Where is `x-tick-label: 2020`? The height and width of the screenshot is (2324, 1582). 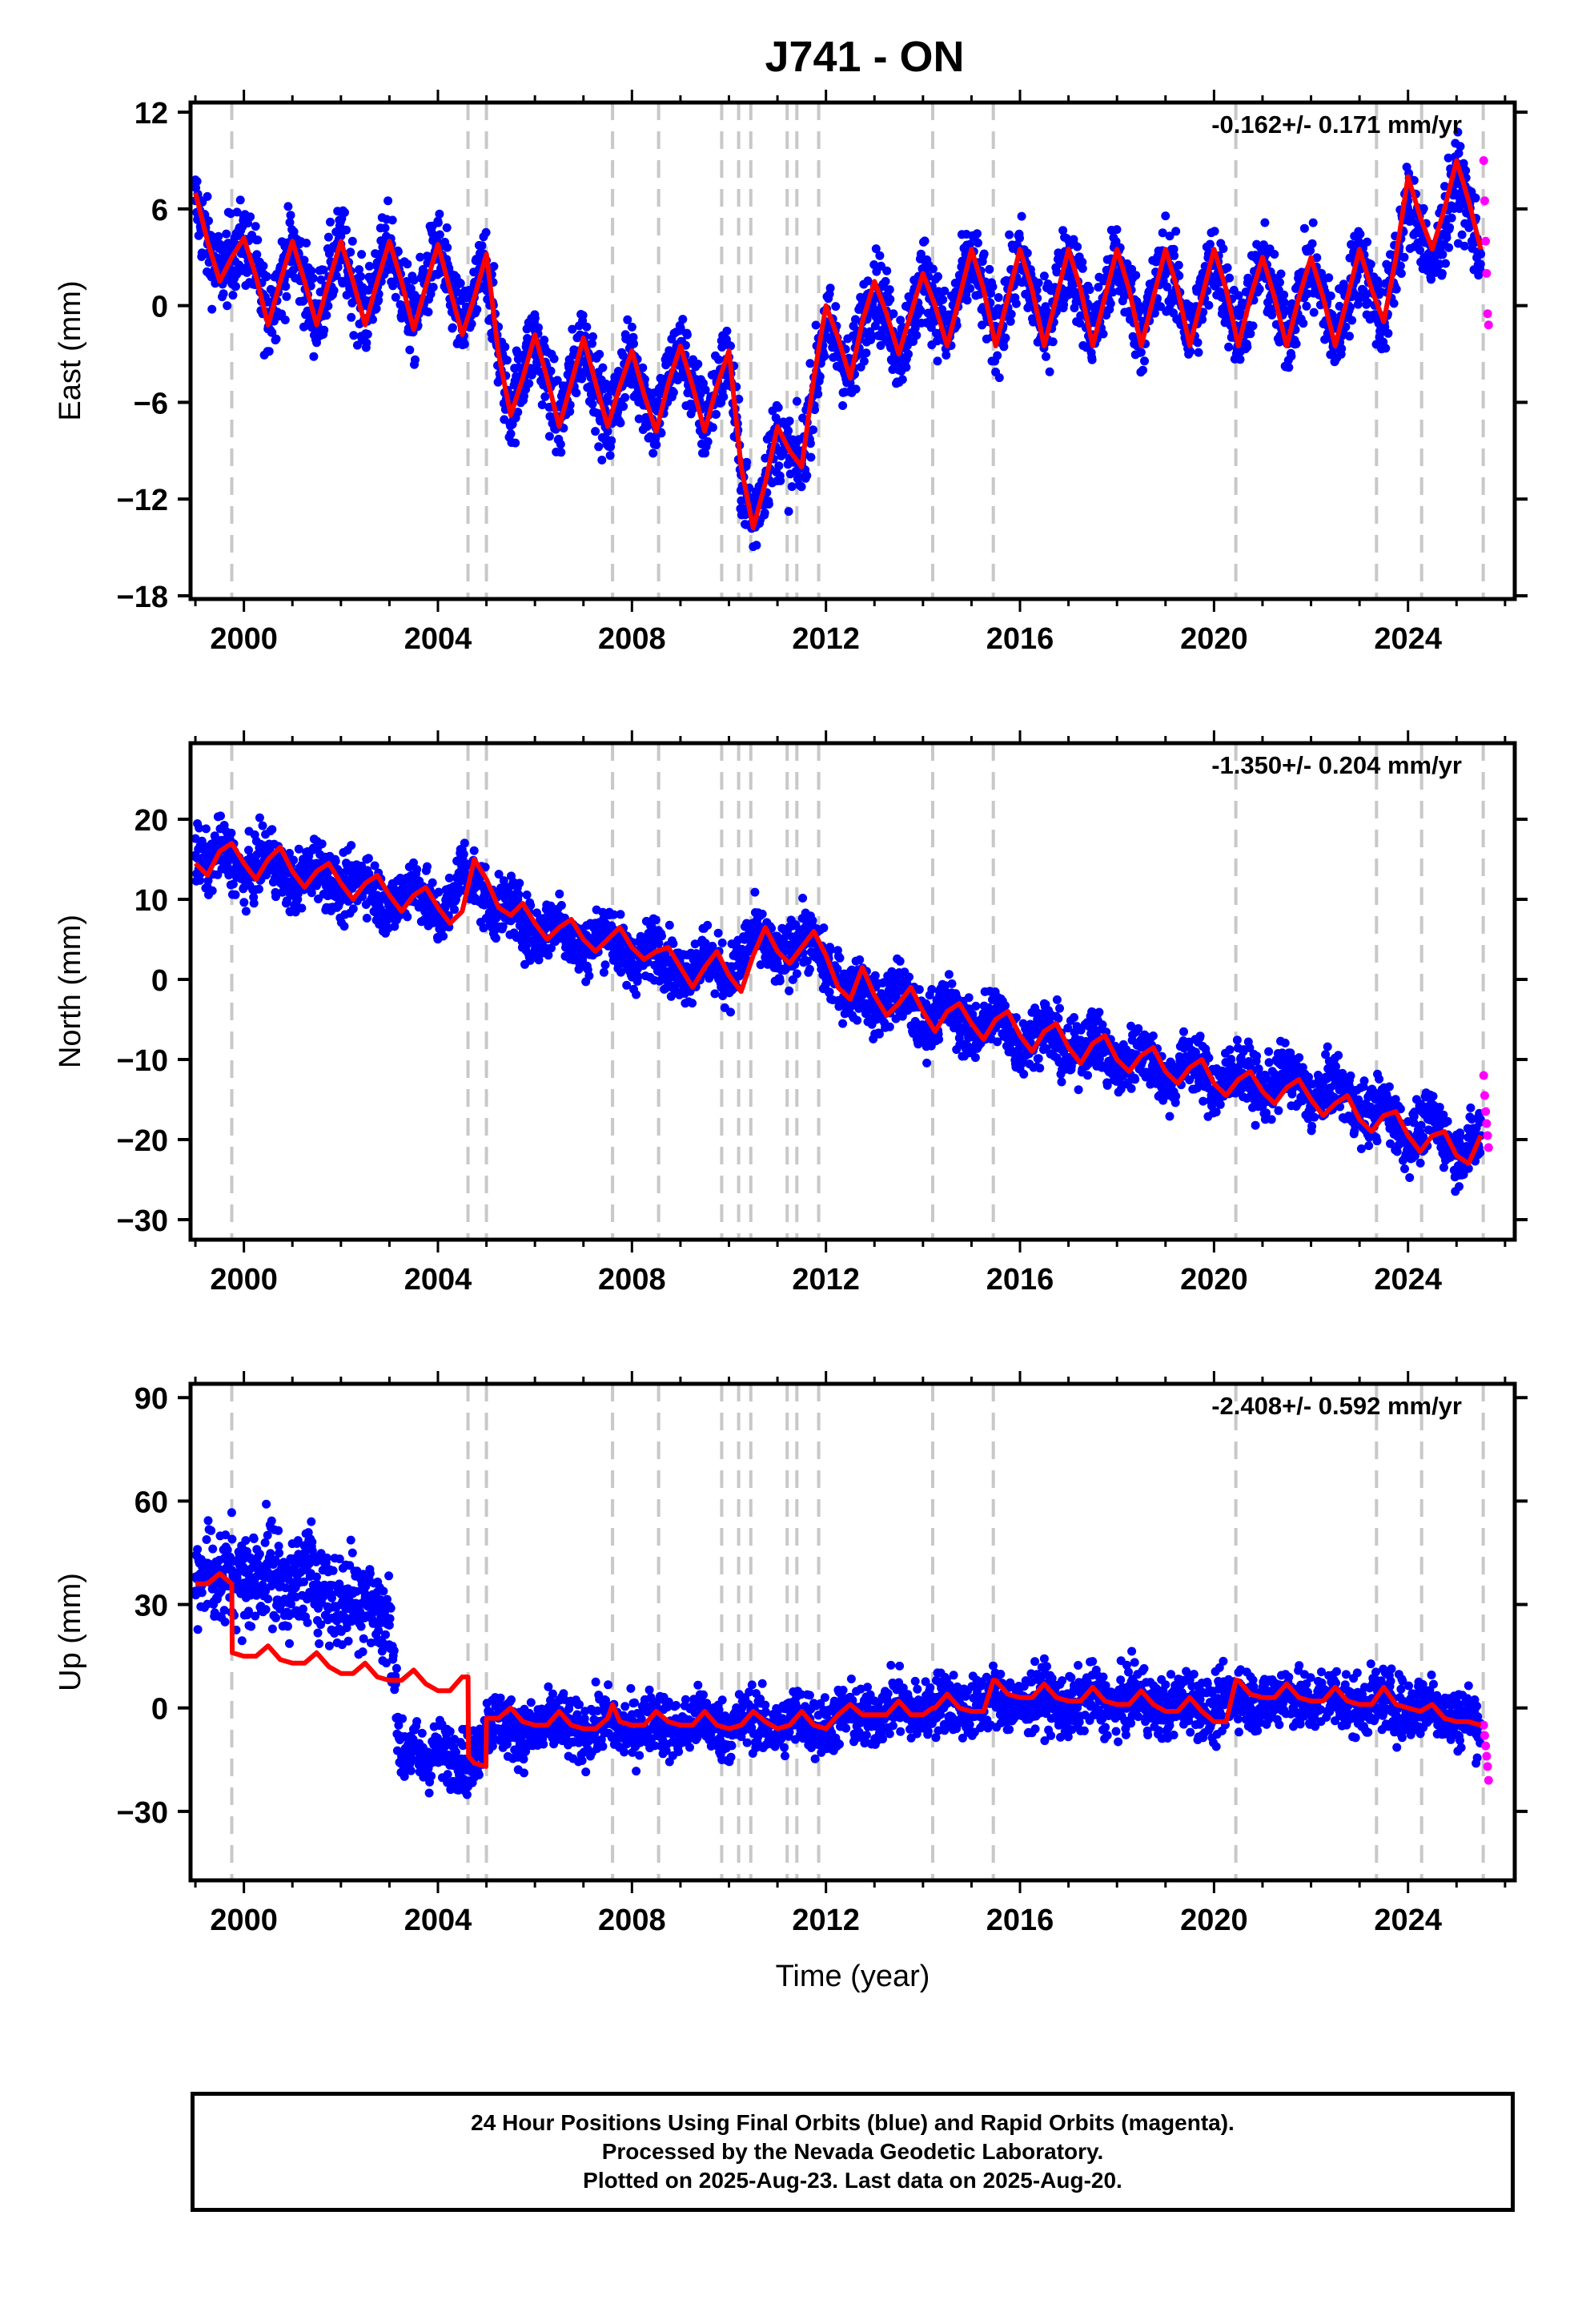
x-tick-label: 2020 is located at coordinates (1214, 1921).